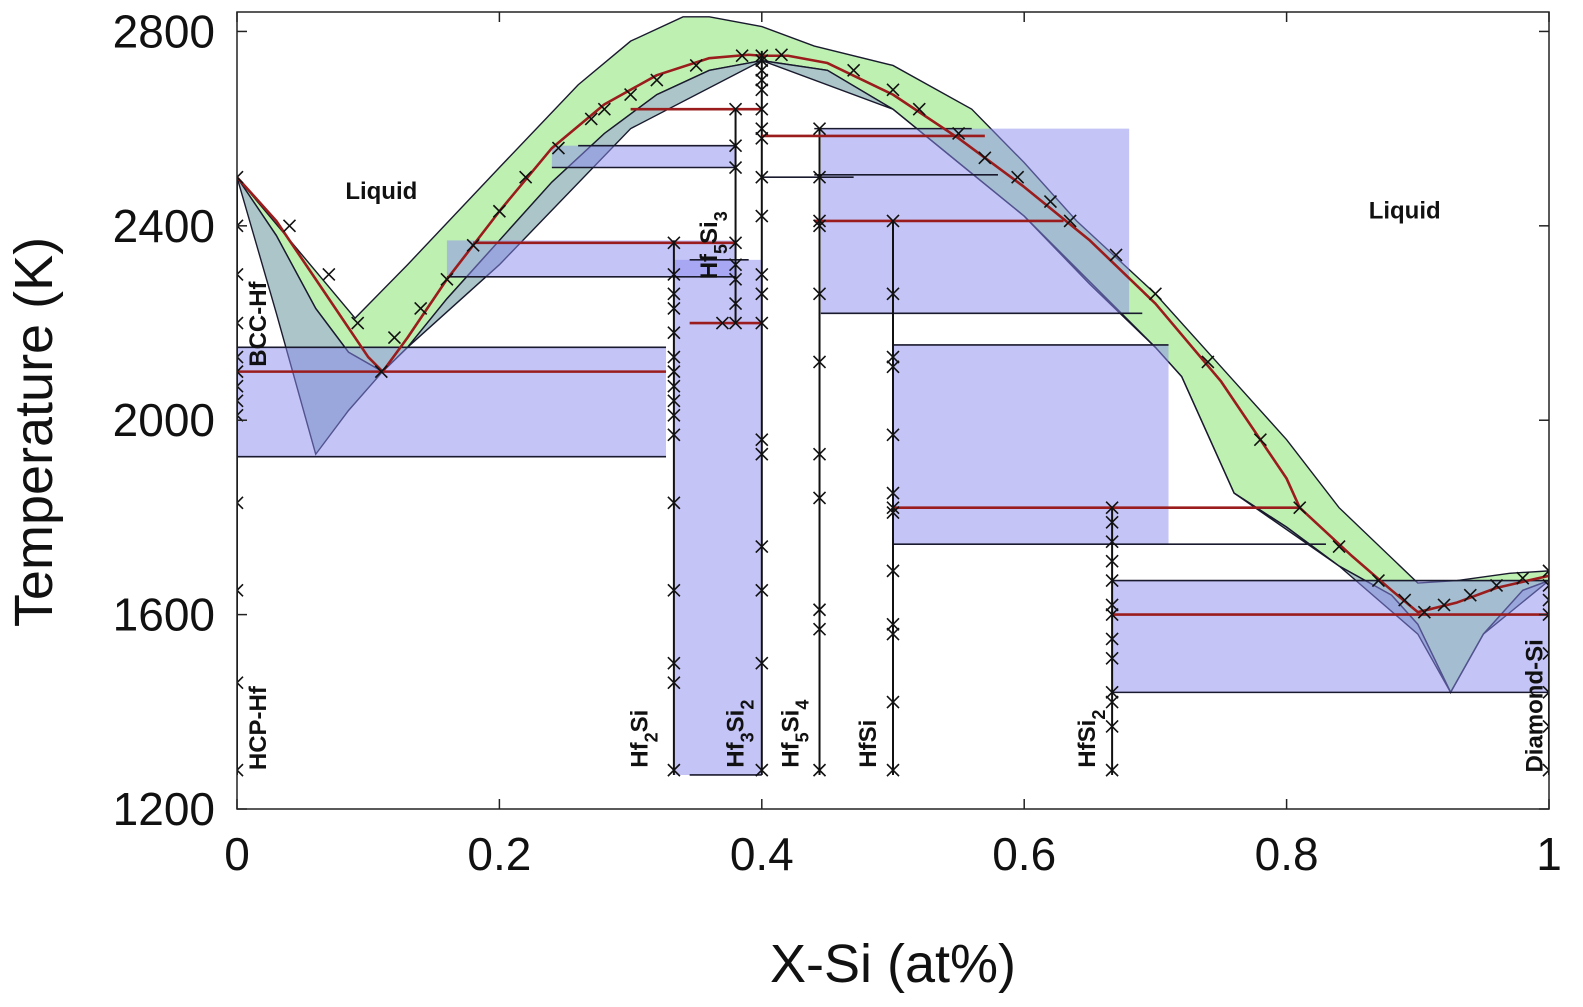  Describe the element at coordinates (499, 854) in the screenshot. I see `x-tick-label: 0.2` at that location.